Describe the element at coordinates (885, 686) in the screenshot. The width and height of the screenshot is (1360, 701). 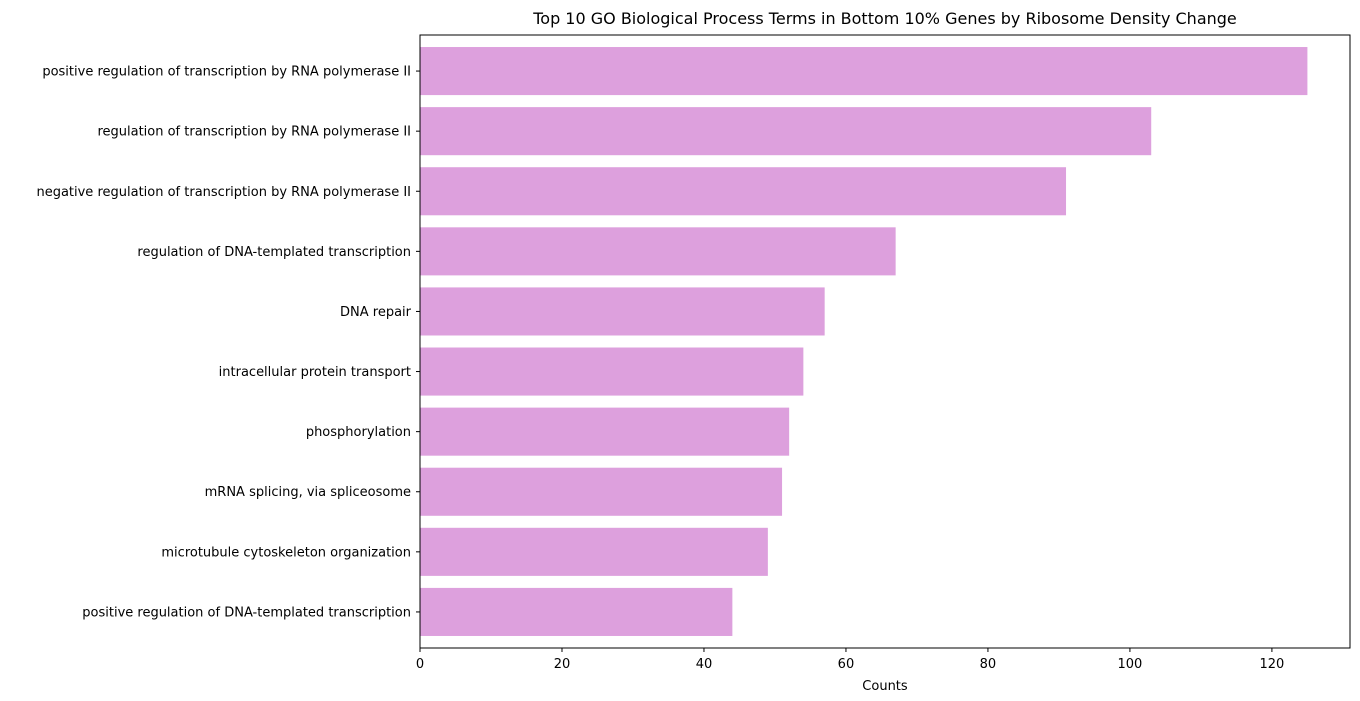
I see `x-axis-label: Counts` at that location.